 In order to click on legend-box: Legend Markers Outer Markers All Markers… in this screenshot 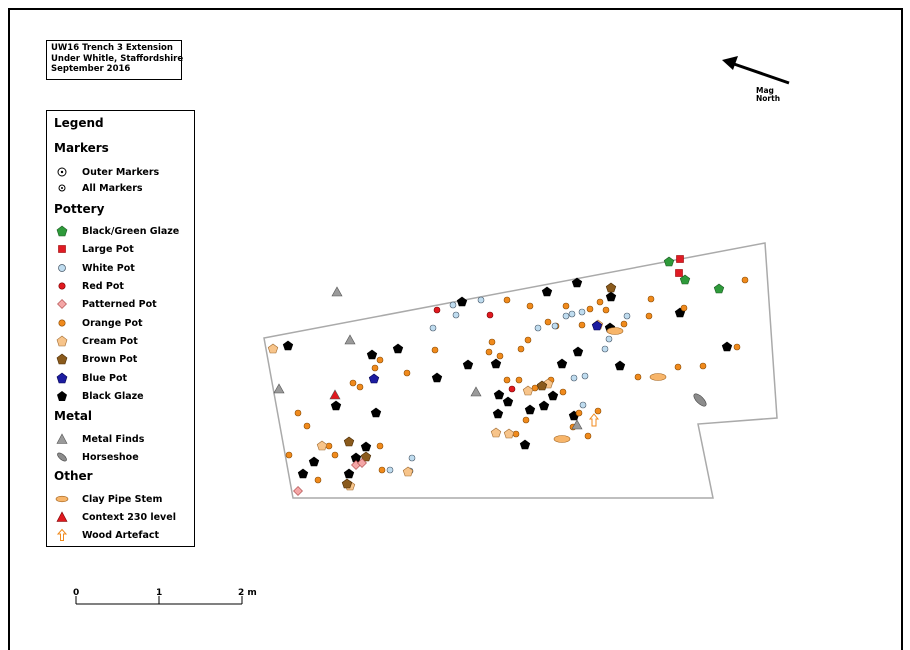, I will do `click(120, 328)`.